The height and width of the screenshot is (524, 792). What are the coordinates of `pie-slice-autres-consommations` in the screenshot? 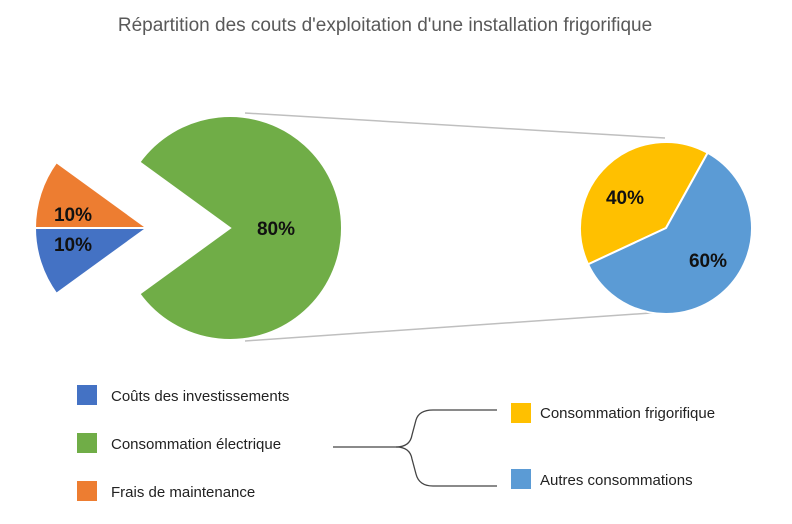 It's located at (669, 233).